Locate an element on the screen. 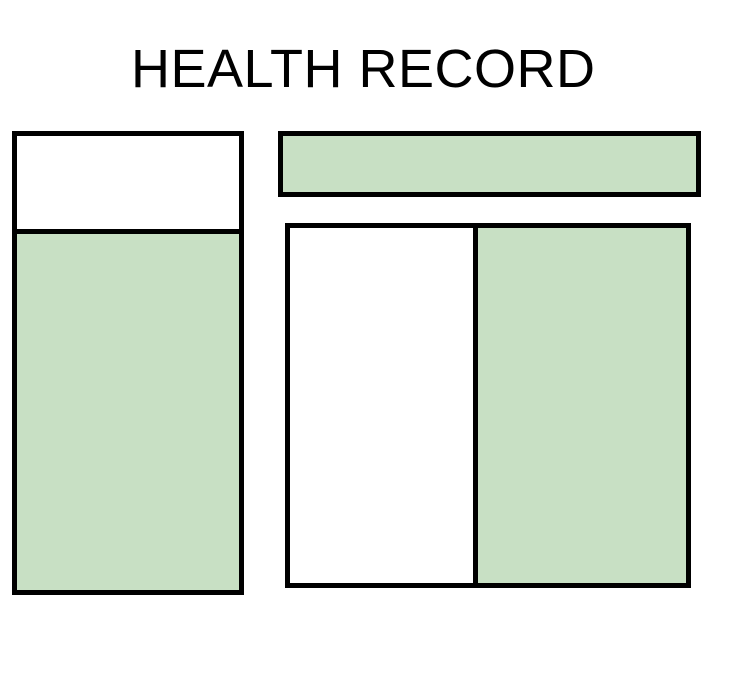 This screenshot has width=742, height=675. page-title: HEALTH RECORD is located at coordinates (363, 69).